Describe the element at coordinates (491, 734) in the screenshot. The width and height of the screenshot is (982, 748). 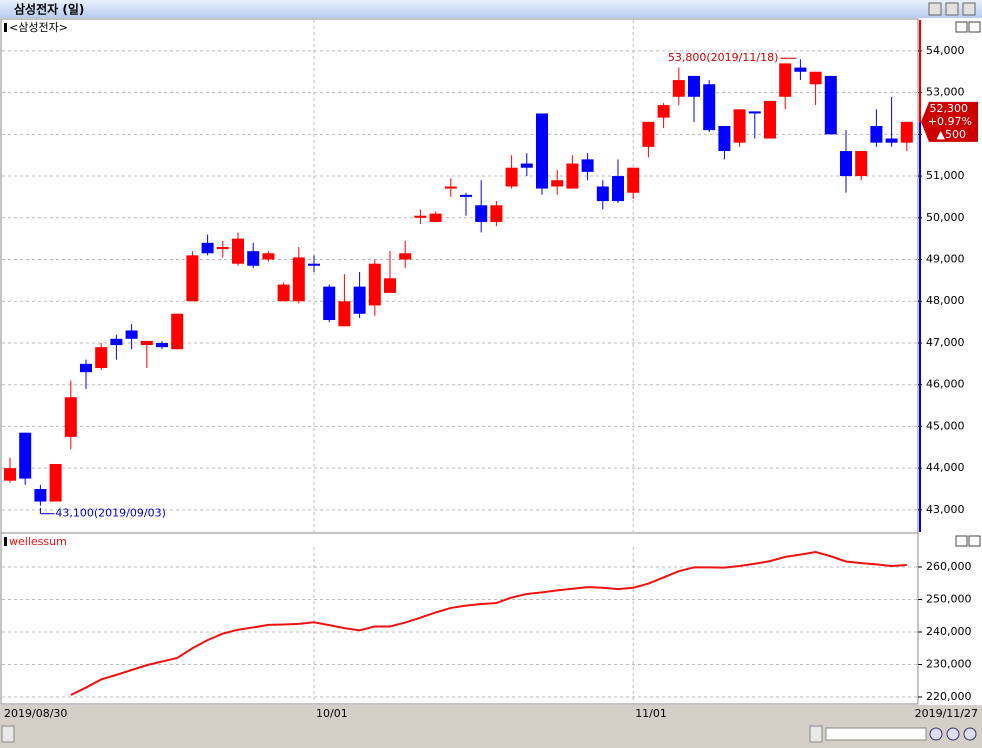
I see `scrollbar` at that location.